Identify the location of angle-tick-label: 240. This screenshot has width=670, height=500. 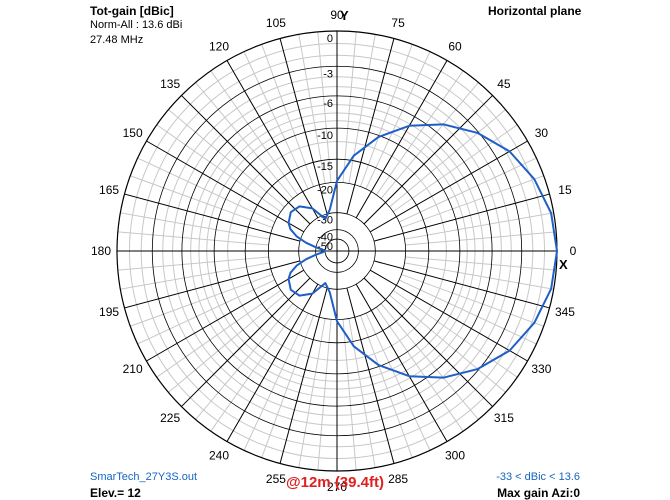
(219, 455).